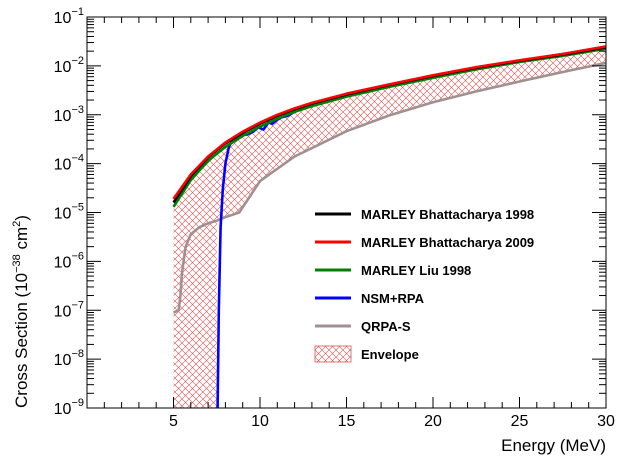  Describe the element at coordinates (69, 65) in the screenshot. I see `y-tick-label: 10⁻²` at that location.